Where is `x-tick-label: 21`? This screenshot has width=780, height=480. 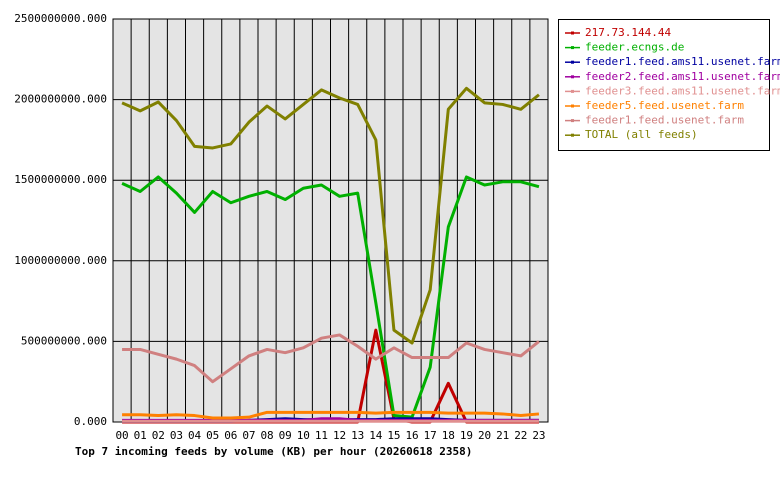
x-tick-label: 21 is located at coordinates (502, 435).